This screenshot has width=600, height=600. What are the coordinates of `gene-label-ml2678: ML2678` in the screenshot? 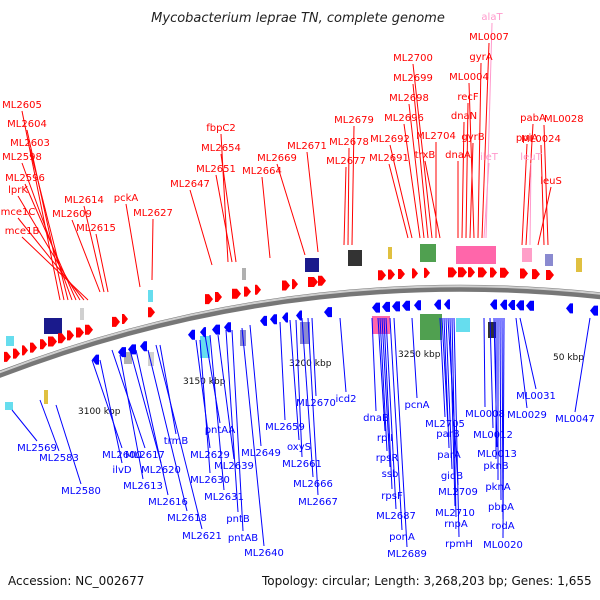 It's located at (349, 142).